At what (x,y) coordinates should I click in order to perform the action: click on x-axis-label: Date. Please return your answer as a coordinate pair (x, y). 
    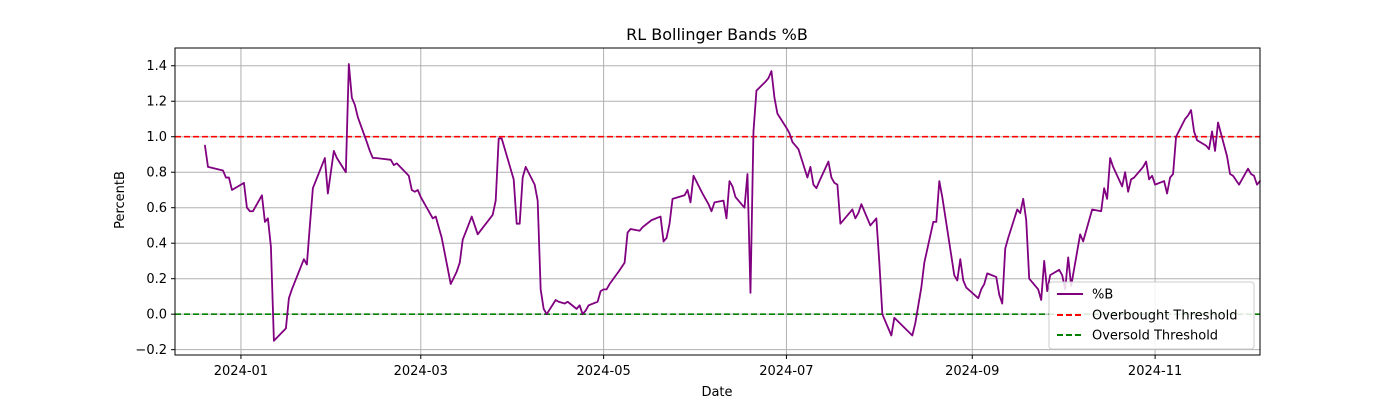
    Looking at the image, I should click on (716, 392).